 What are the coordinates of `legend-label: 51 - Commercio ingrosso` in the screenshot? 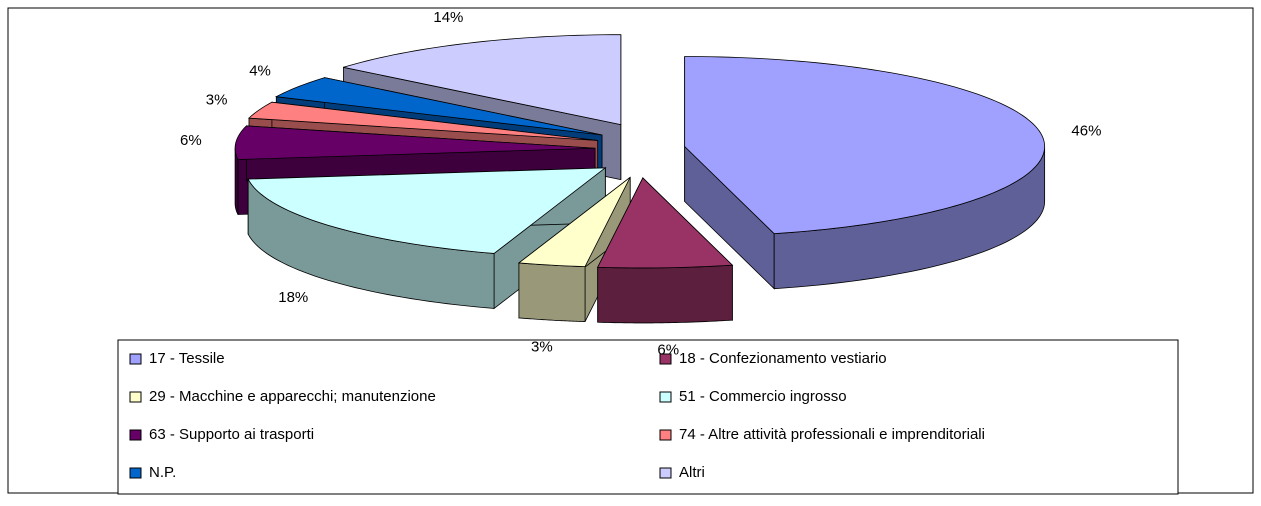 It's located at (763, 396).